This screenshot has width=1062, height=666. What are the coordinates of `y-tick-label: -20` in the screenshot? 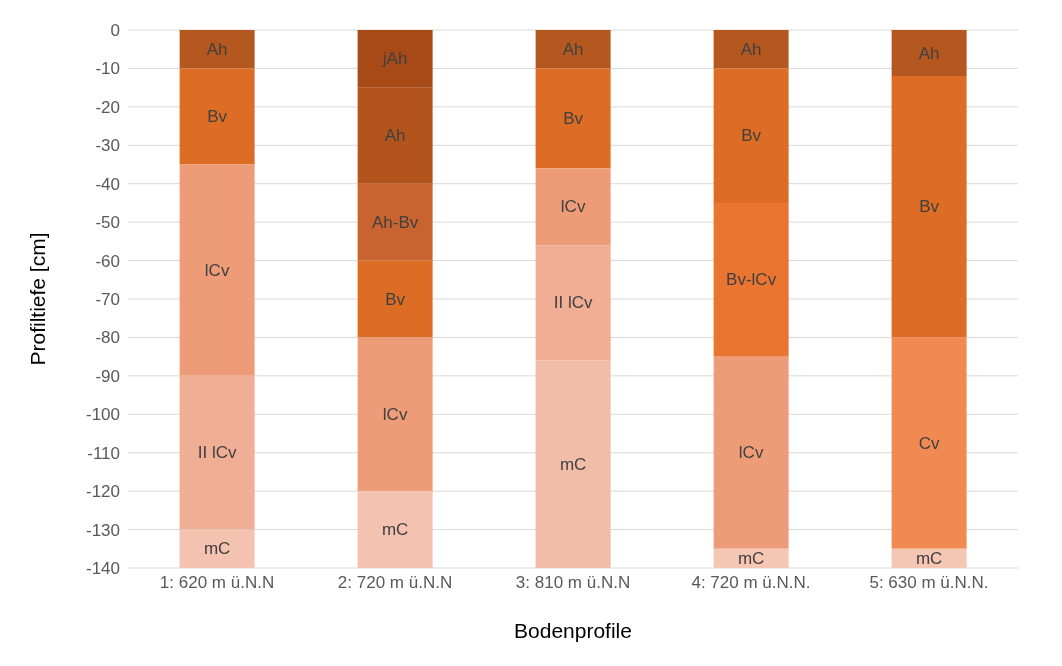 It's located at (107, 107).